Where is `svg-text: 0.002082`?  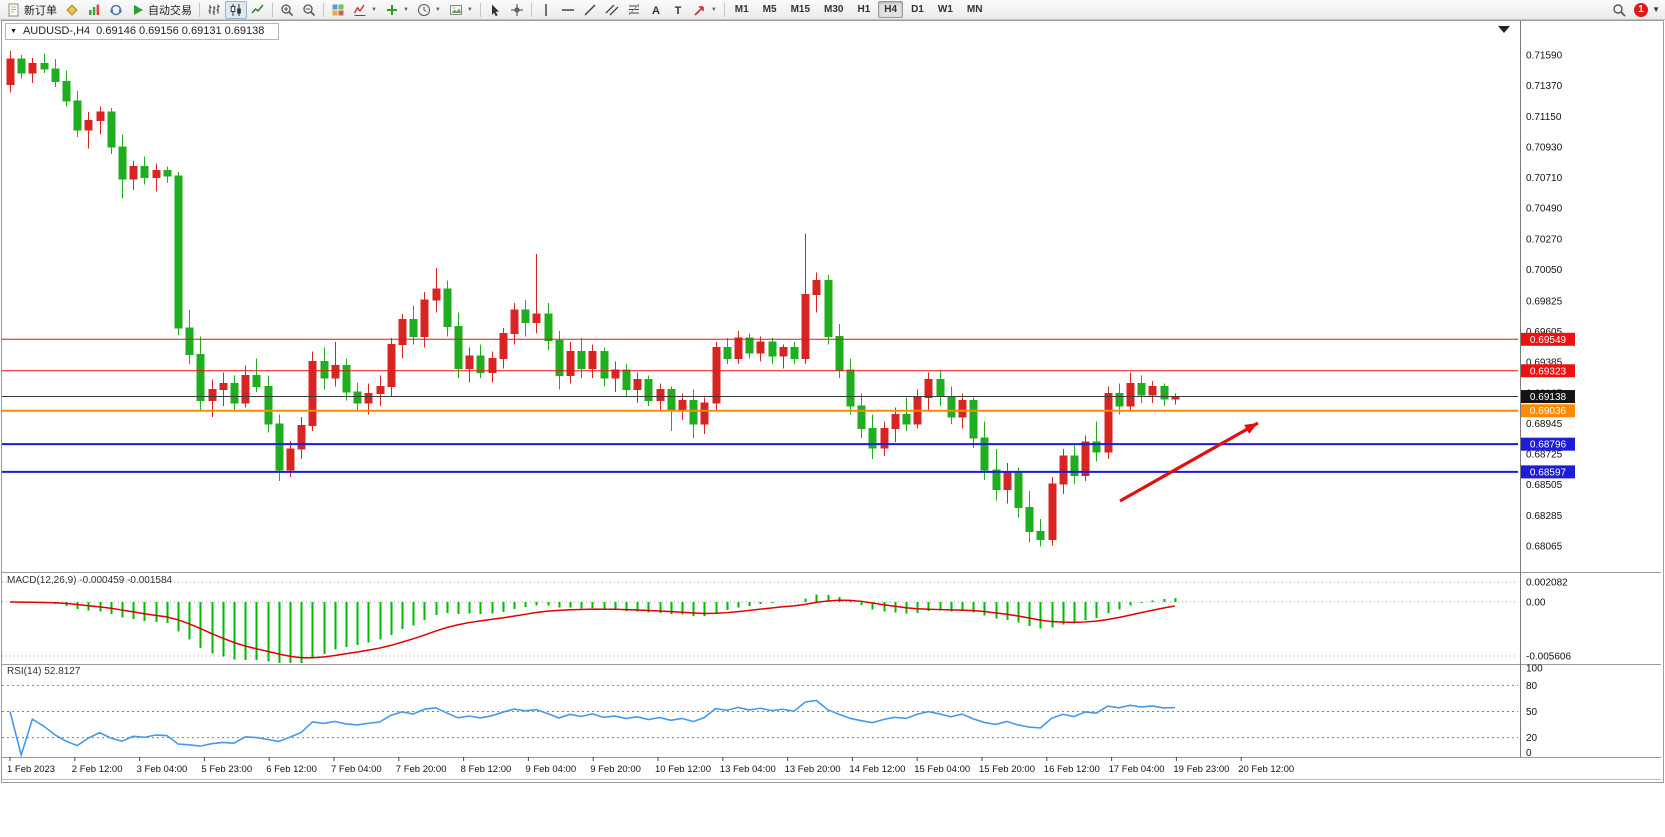 svg-text: 0.002082 is located at coordinates (1547, 582).